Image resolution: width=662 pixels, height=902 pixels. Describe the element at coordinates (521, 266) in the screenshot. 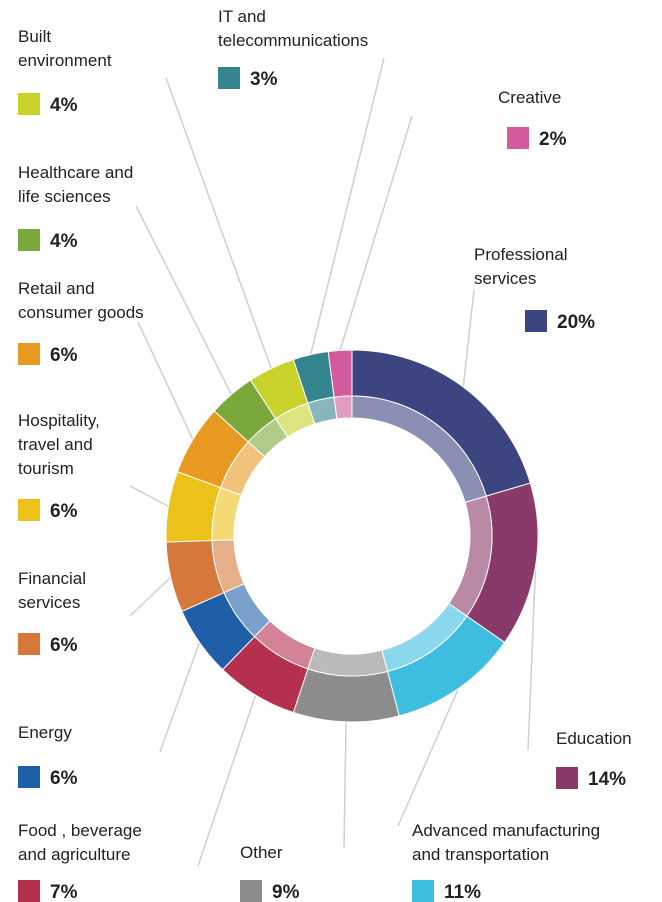

I see `category-label: Professional services` at that location.